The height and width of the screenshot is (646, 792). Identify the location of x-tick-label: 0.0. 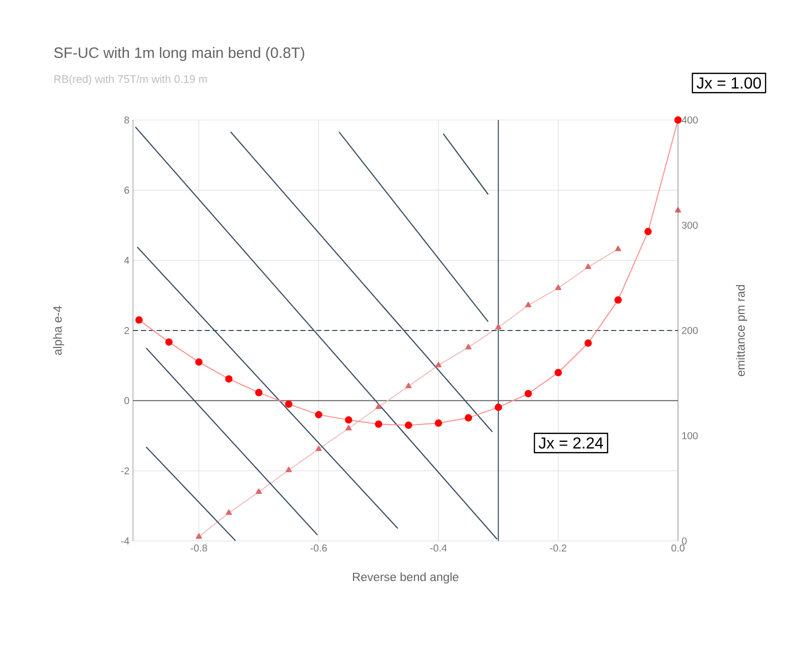
(678, 548).